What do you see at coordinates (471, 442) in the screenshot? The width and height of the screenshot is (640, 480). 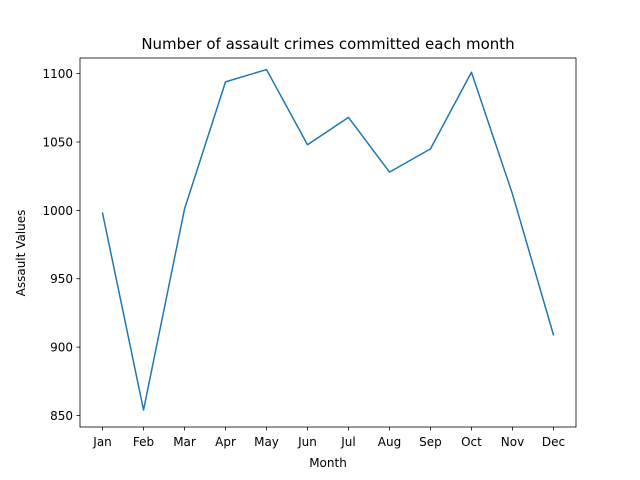 I see `x-tick-label: Oct` at bounding box center [471, 442].